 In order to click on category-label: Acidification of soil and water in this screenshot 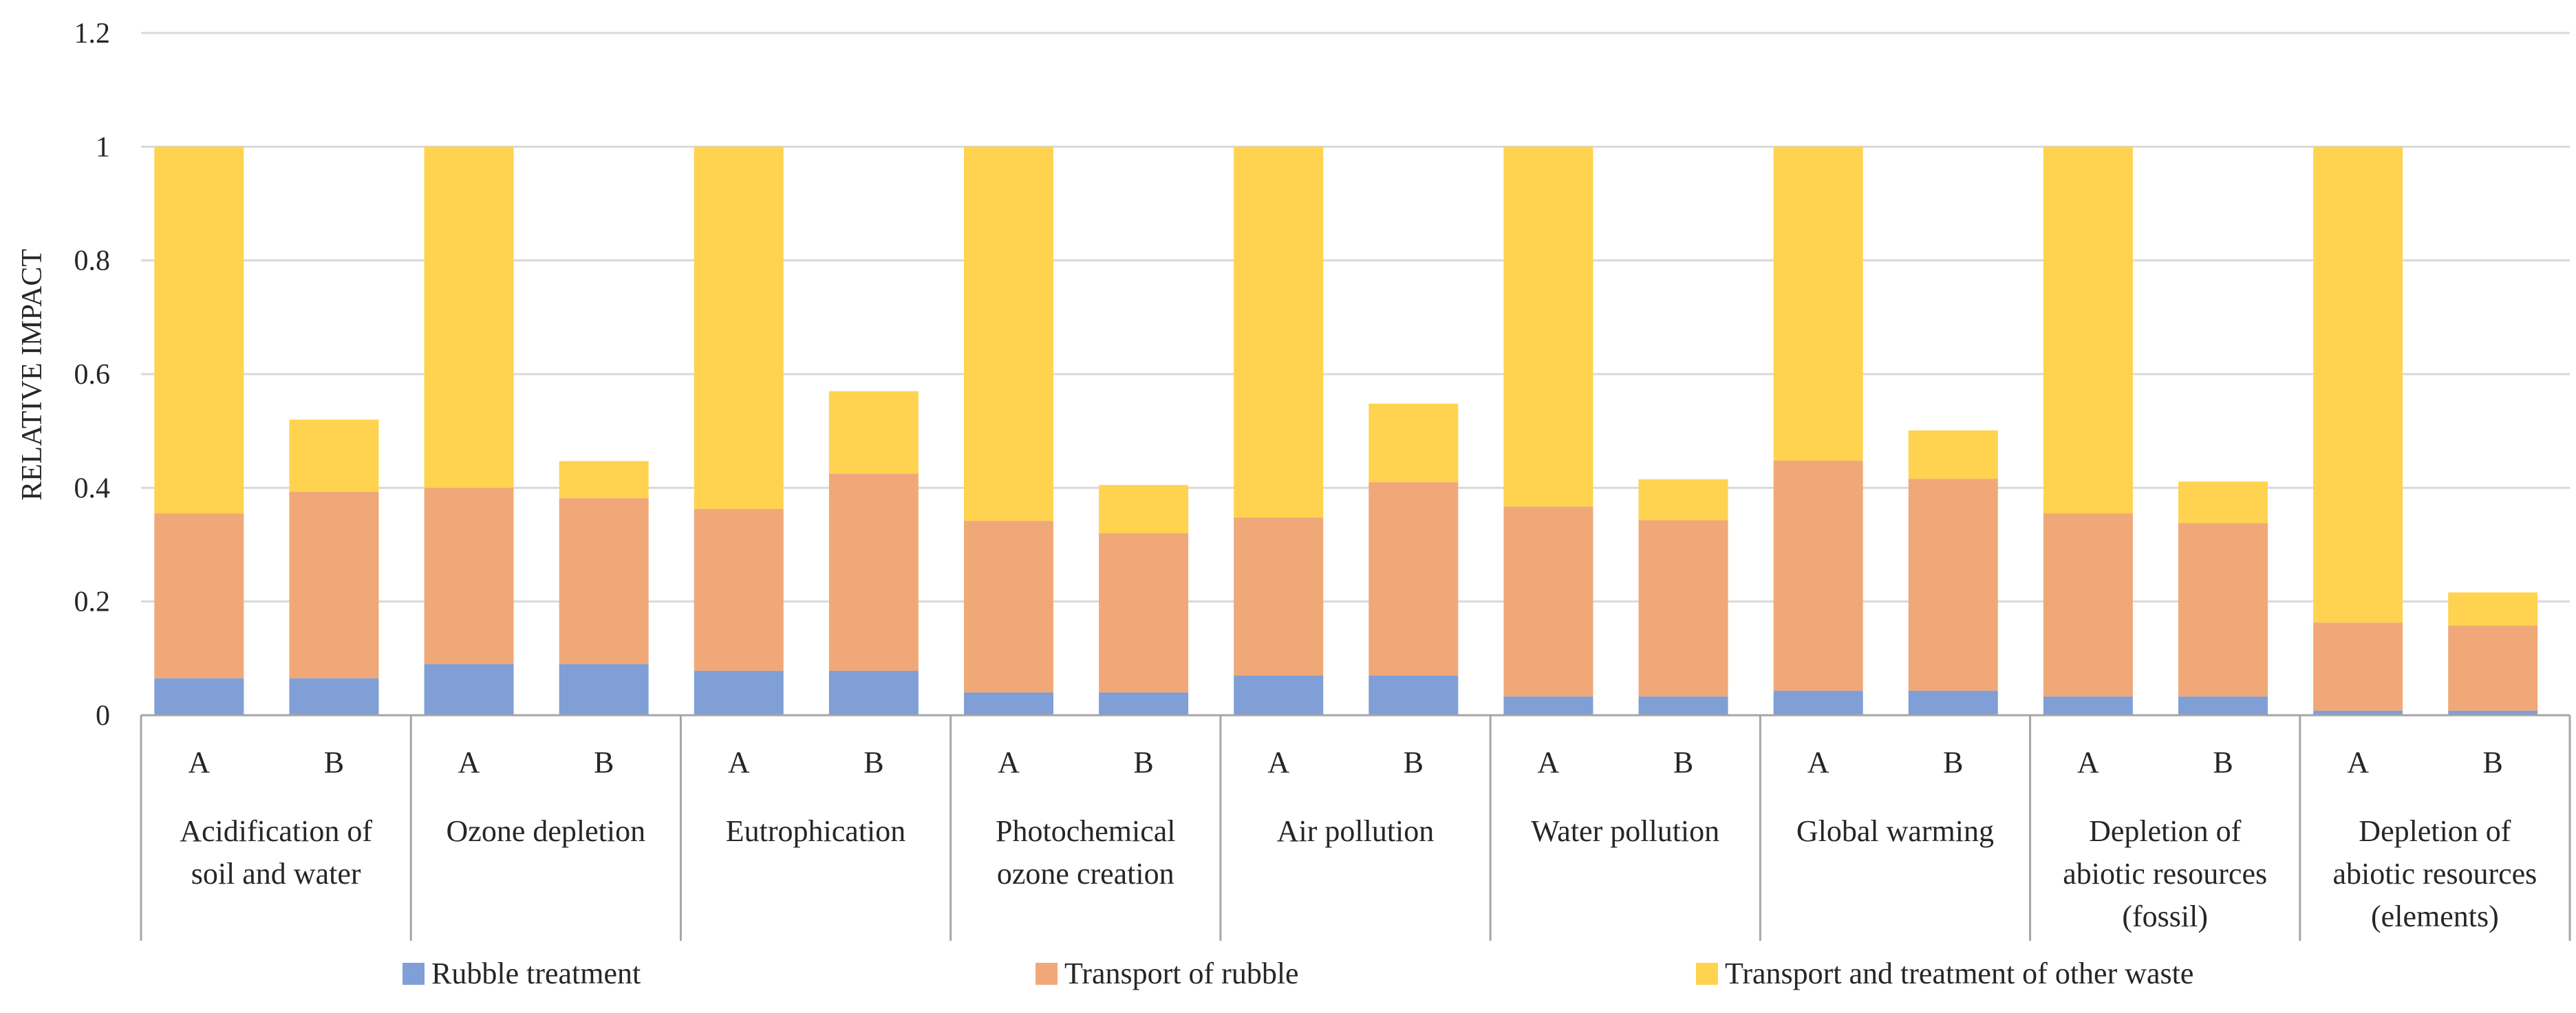, I will do `click(276, 852)`.